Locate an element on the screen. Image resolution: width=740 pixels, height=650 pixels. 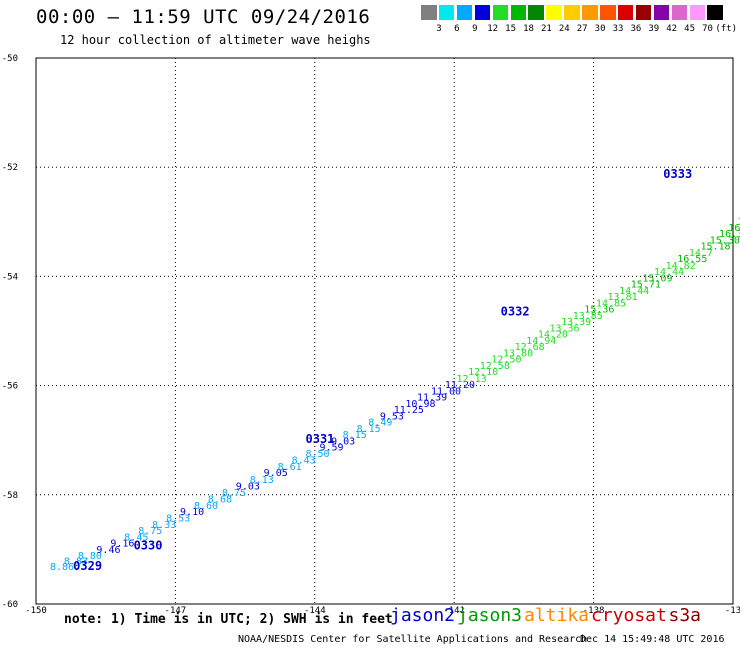
swh-value: 12.13 is located at coordinates (472, 379).